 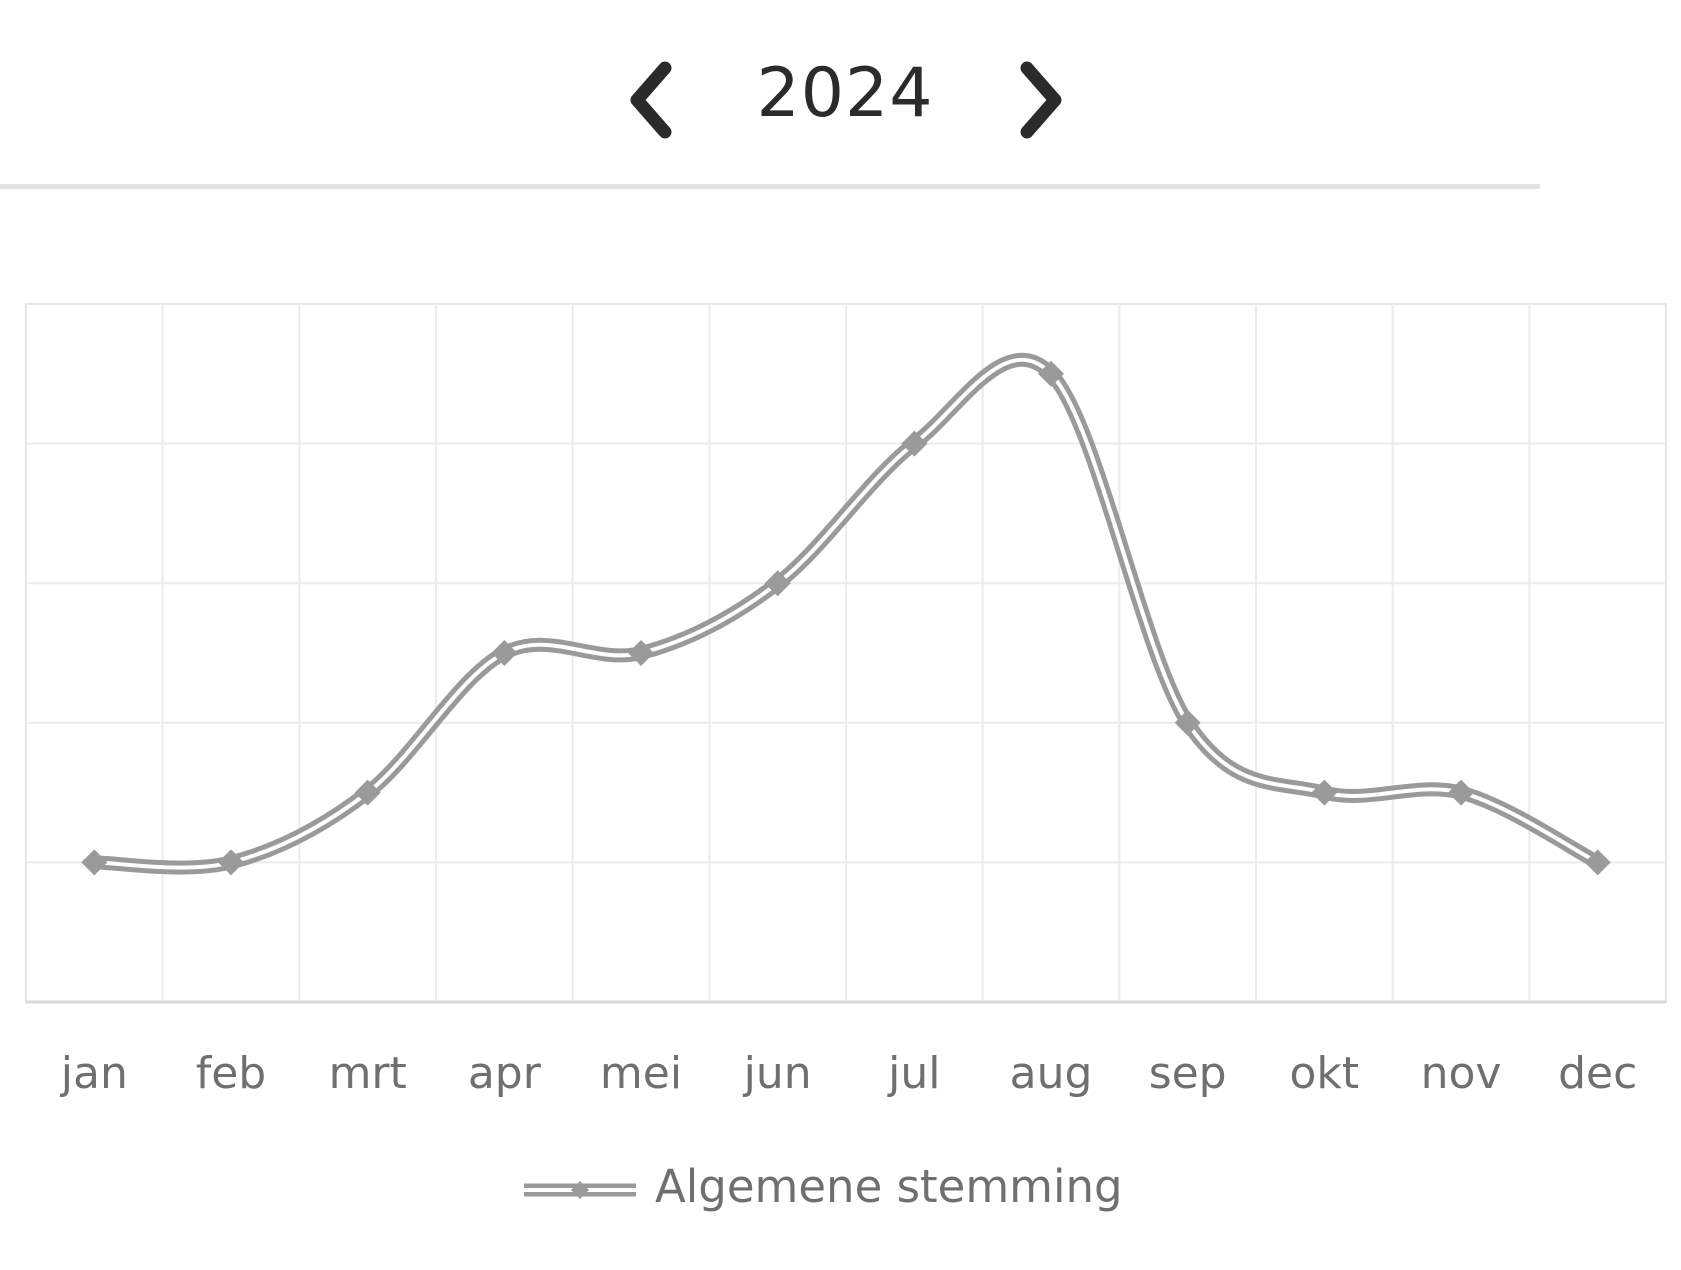 What do you see at coordinates (231, 862) in the screenshot?
I see `data-point-feb` at bounding box center [231, 862].